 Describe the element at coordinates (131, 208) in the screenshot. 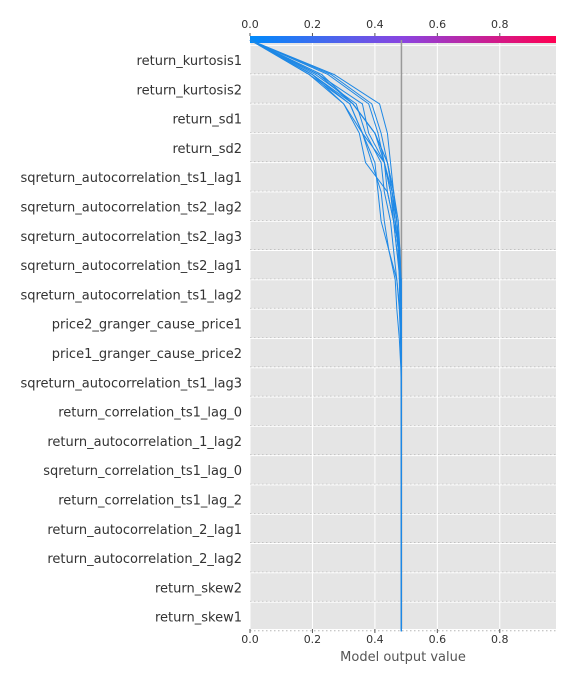

I see `feature-label: sqreturn_autocorrelation_ts2_lag2` at that location.